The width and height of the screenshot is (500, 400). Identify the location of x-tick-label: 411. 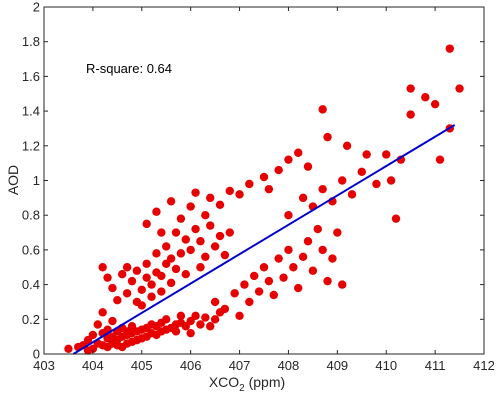
(435, 365).